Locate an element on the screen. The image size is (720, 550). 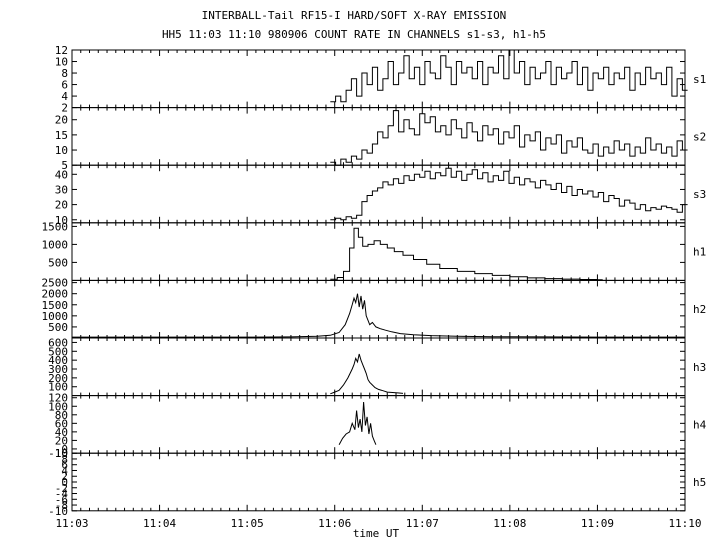
panel-s3: 10 20 30 40 s3 is located at coordinates (380, 195).